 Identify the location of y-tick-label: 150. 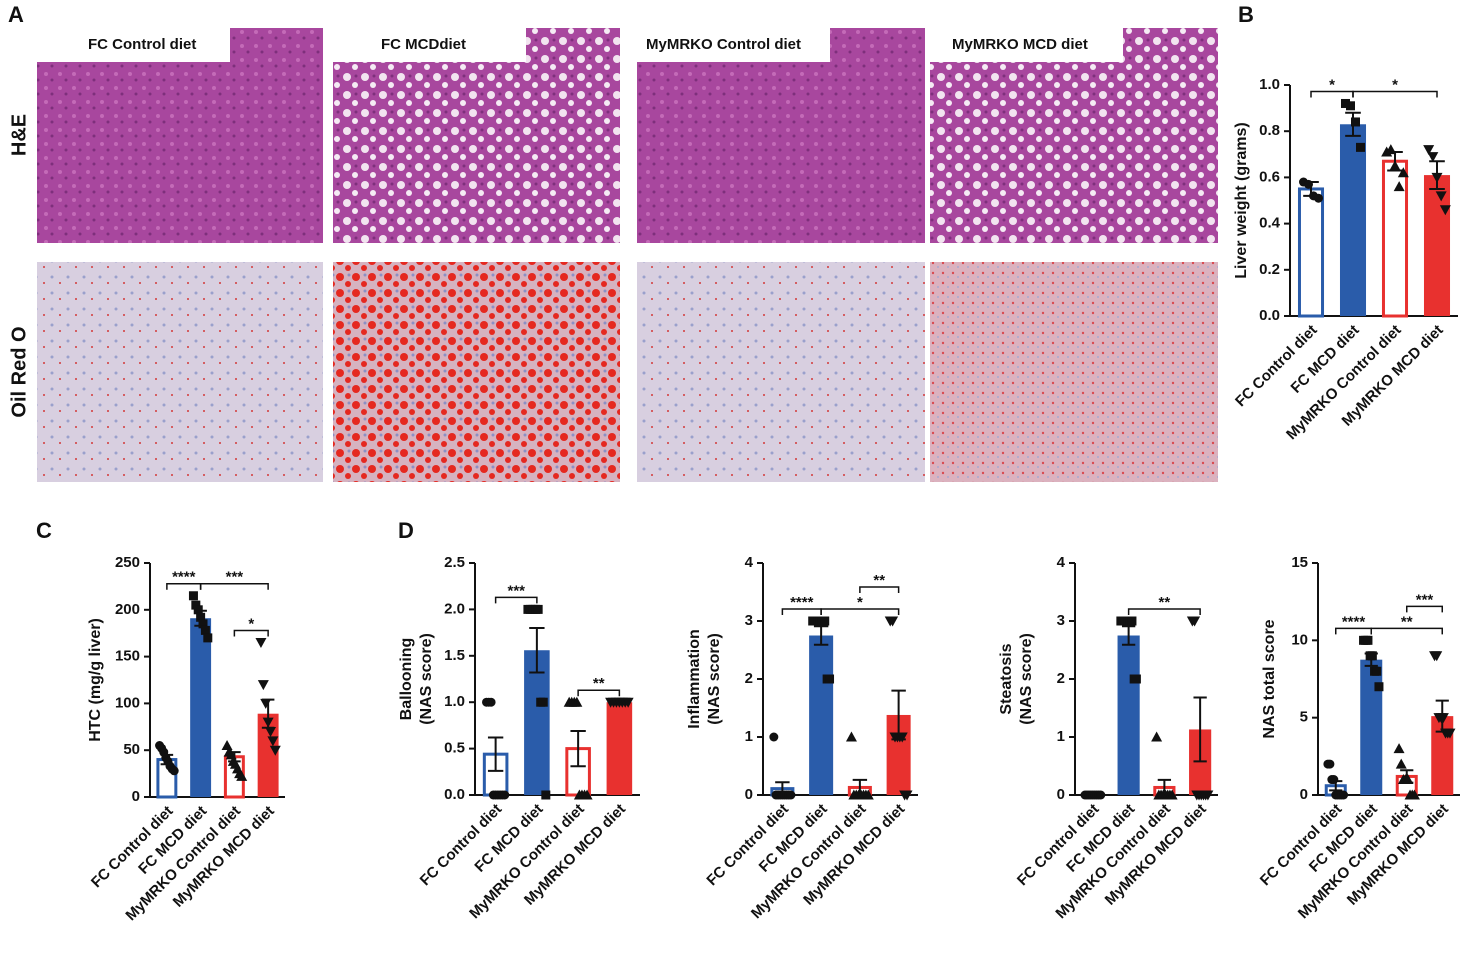
(127, 656).